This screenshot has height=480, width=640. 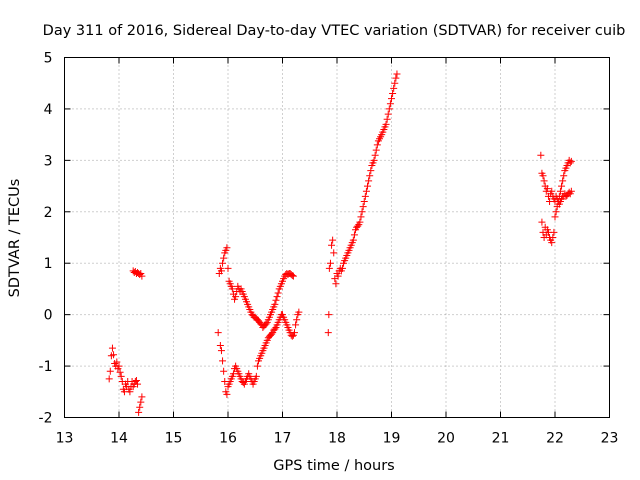 What do you see at coordinates (174, 439) in the screenshot?
I see `x-tick-label: 15` at bounding box center [174, 439].